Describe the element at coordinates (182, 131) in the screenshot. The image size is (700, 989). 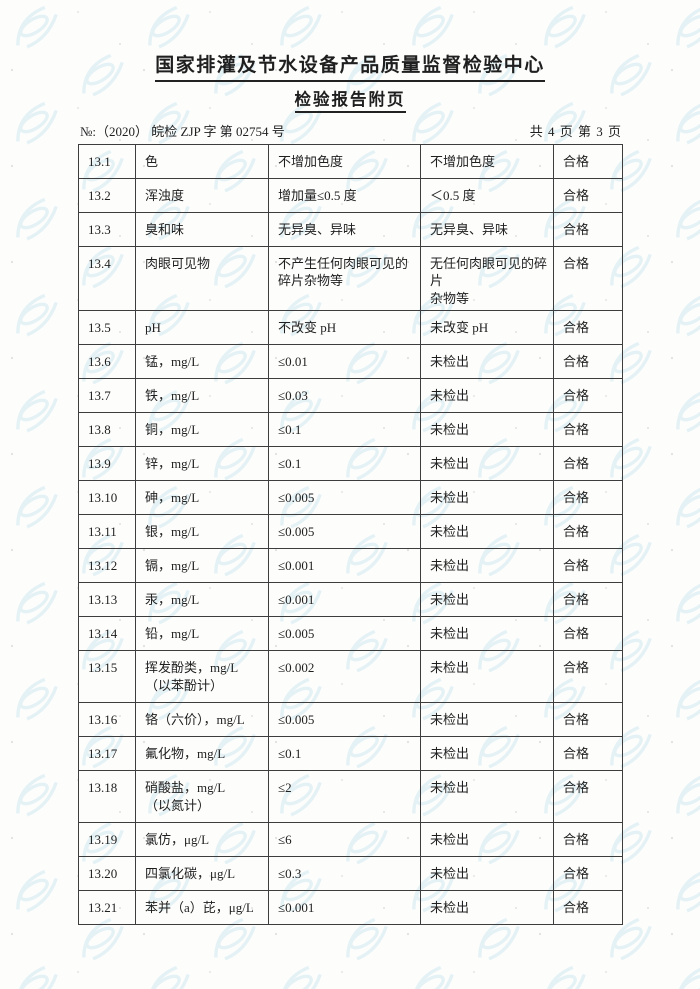
I see `report-number: №:（2020） 皖检 ZJP 字 第 02754 号` at that location.